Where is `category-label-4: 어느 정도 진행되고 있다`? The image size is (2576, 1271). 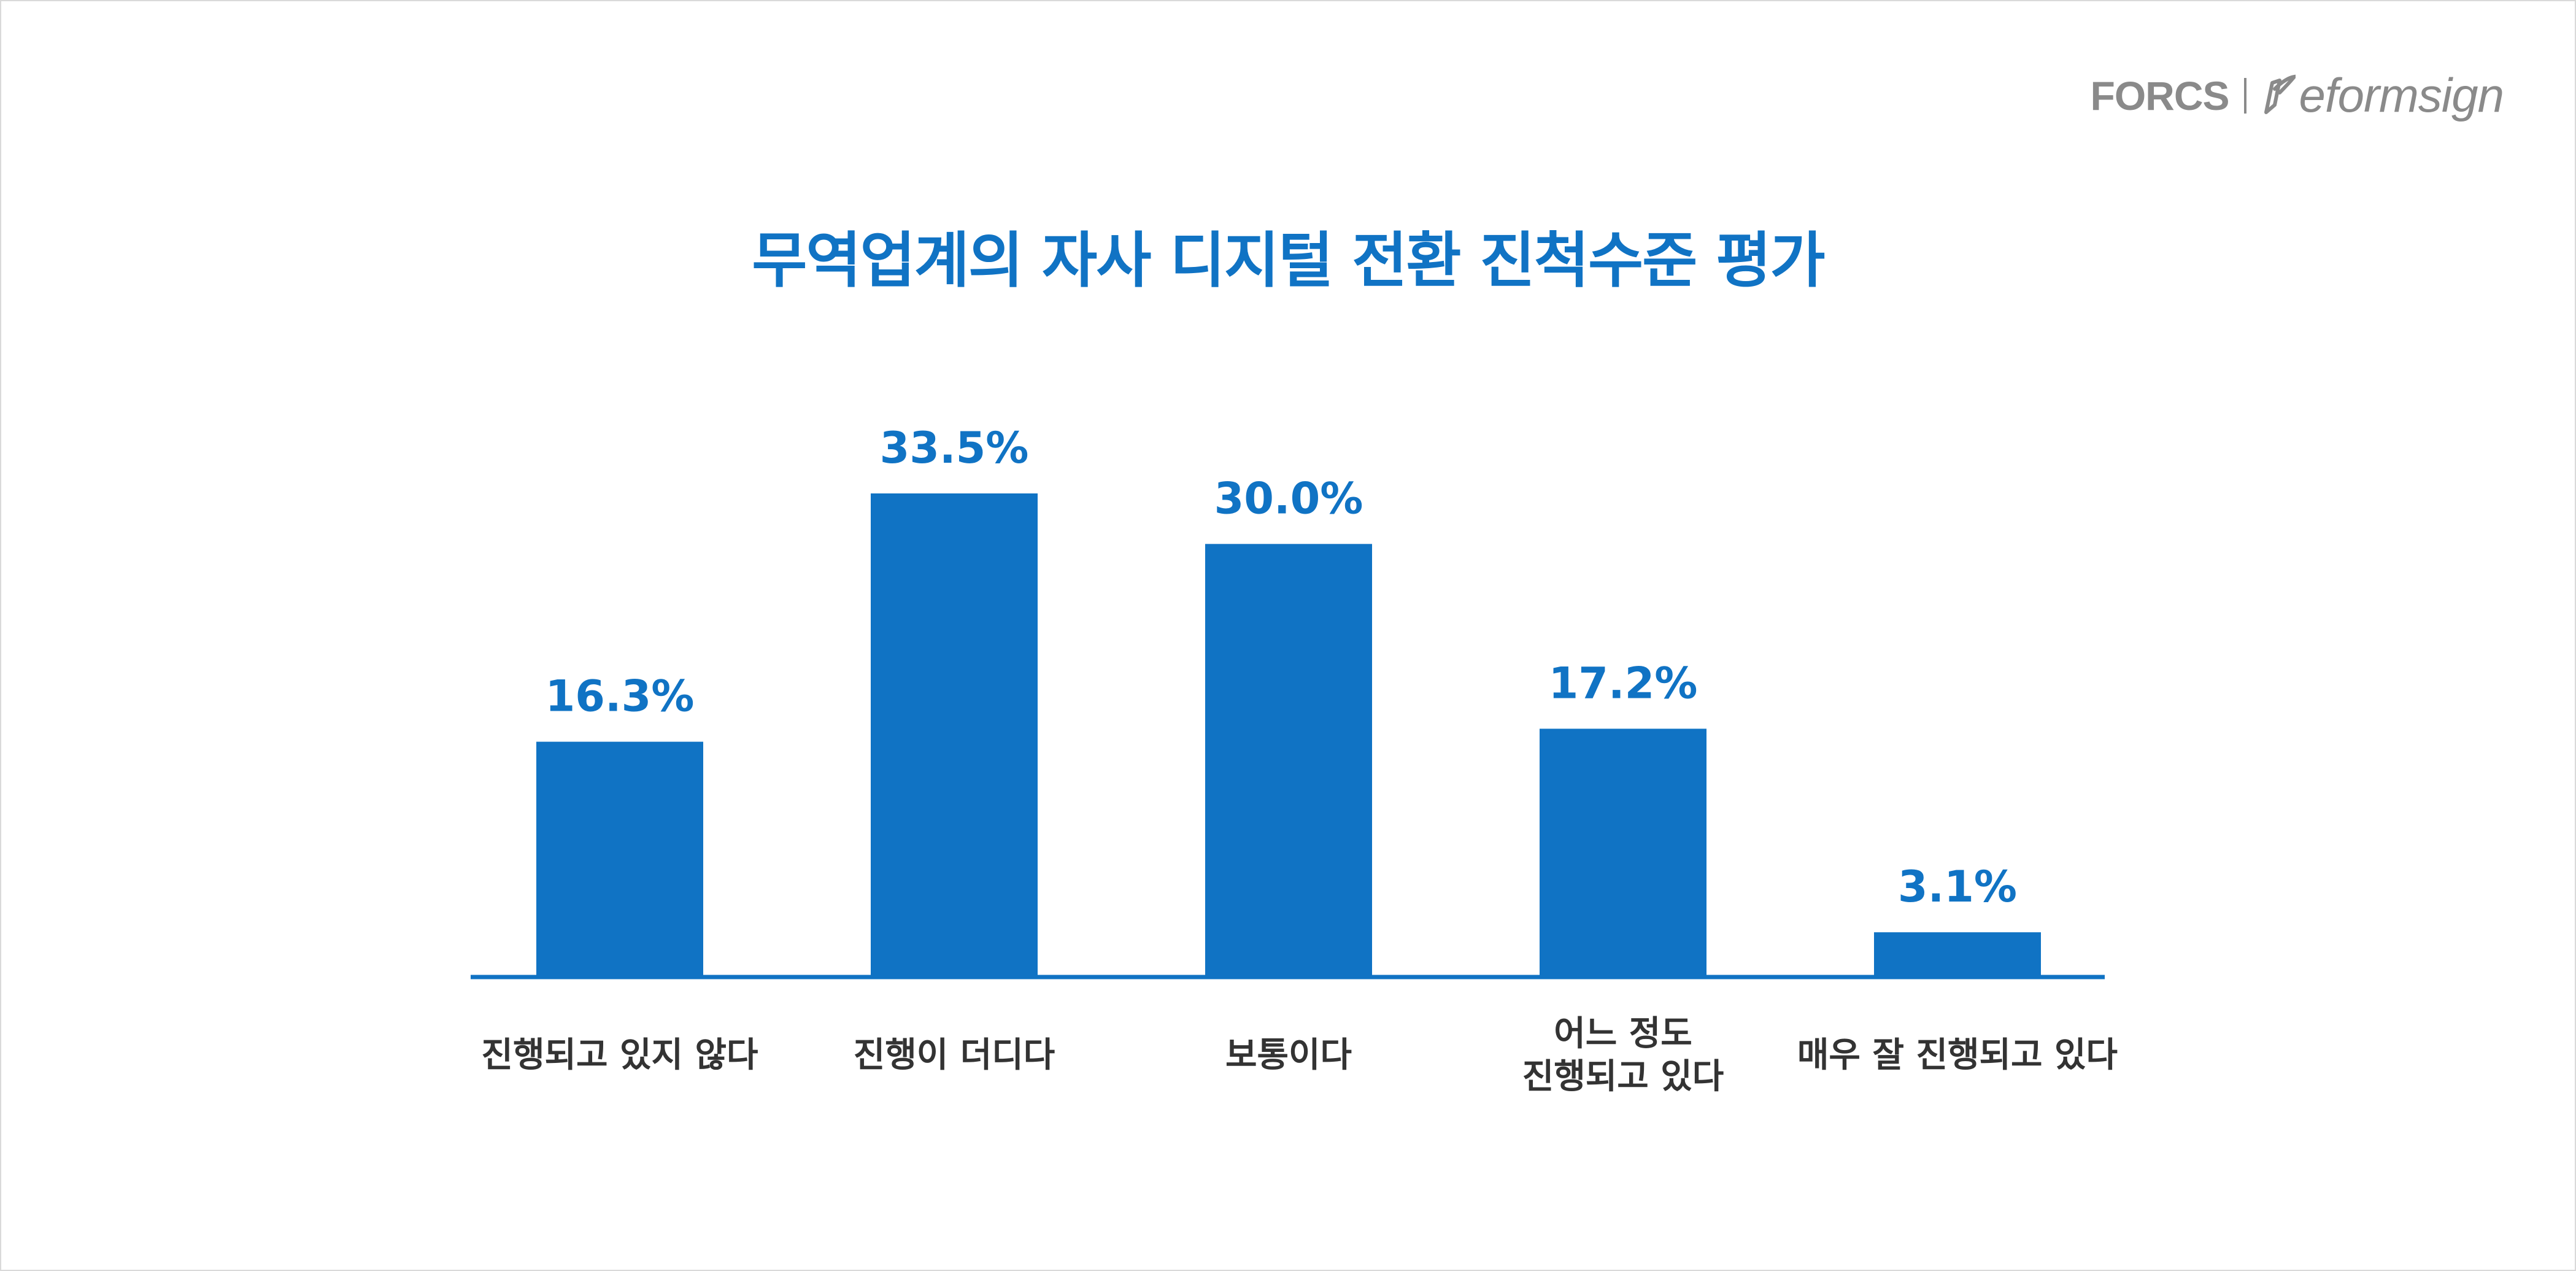
category-label-4: 어느 정도 진행되고 있다 is located at coordinates (1623, 1055).